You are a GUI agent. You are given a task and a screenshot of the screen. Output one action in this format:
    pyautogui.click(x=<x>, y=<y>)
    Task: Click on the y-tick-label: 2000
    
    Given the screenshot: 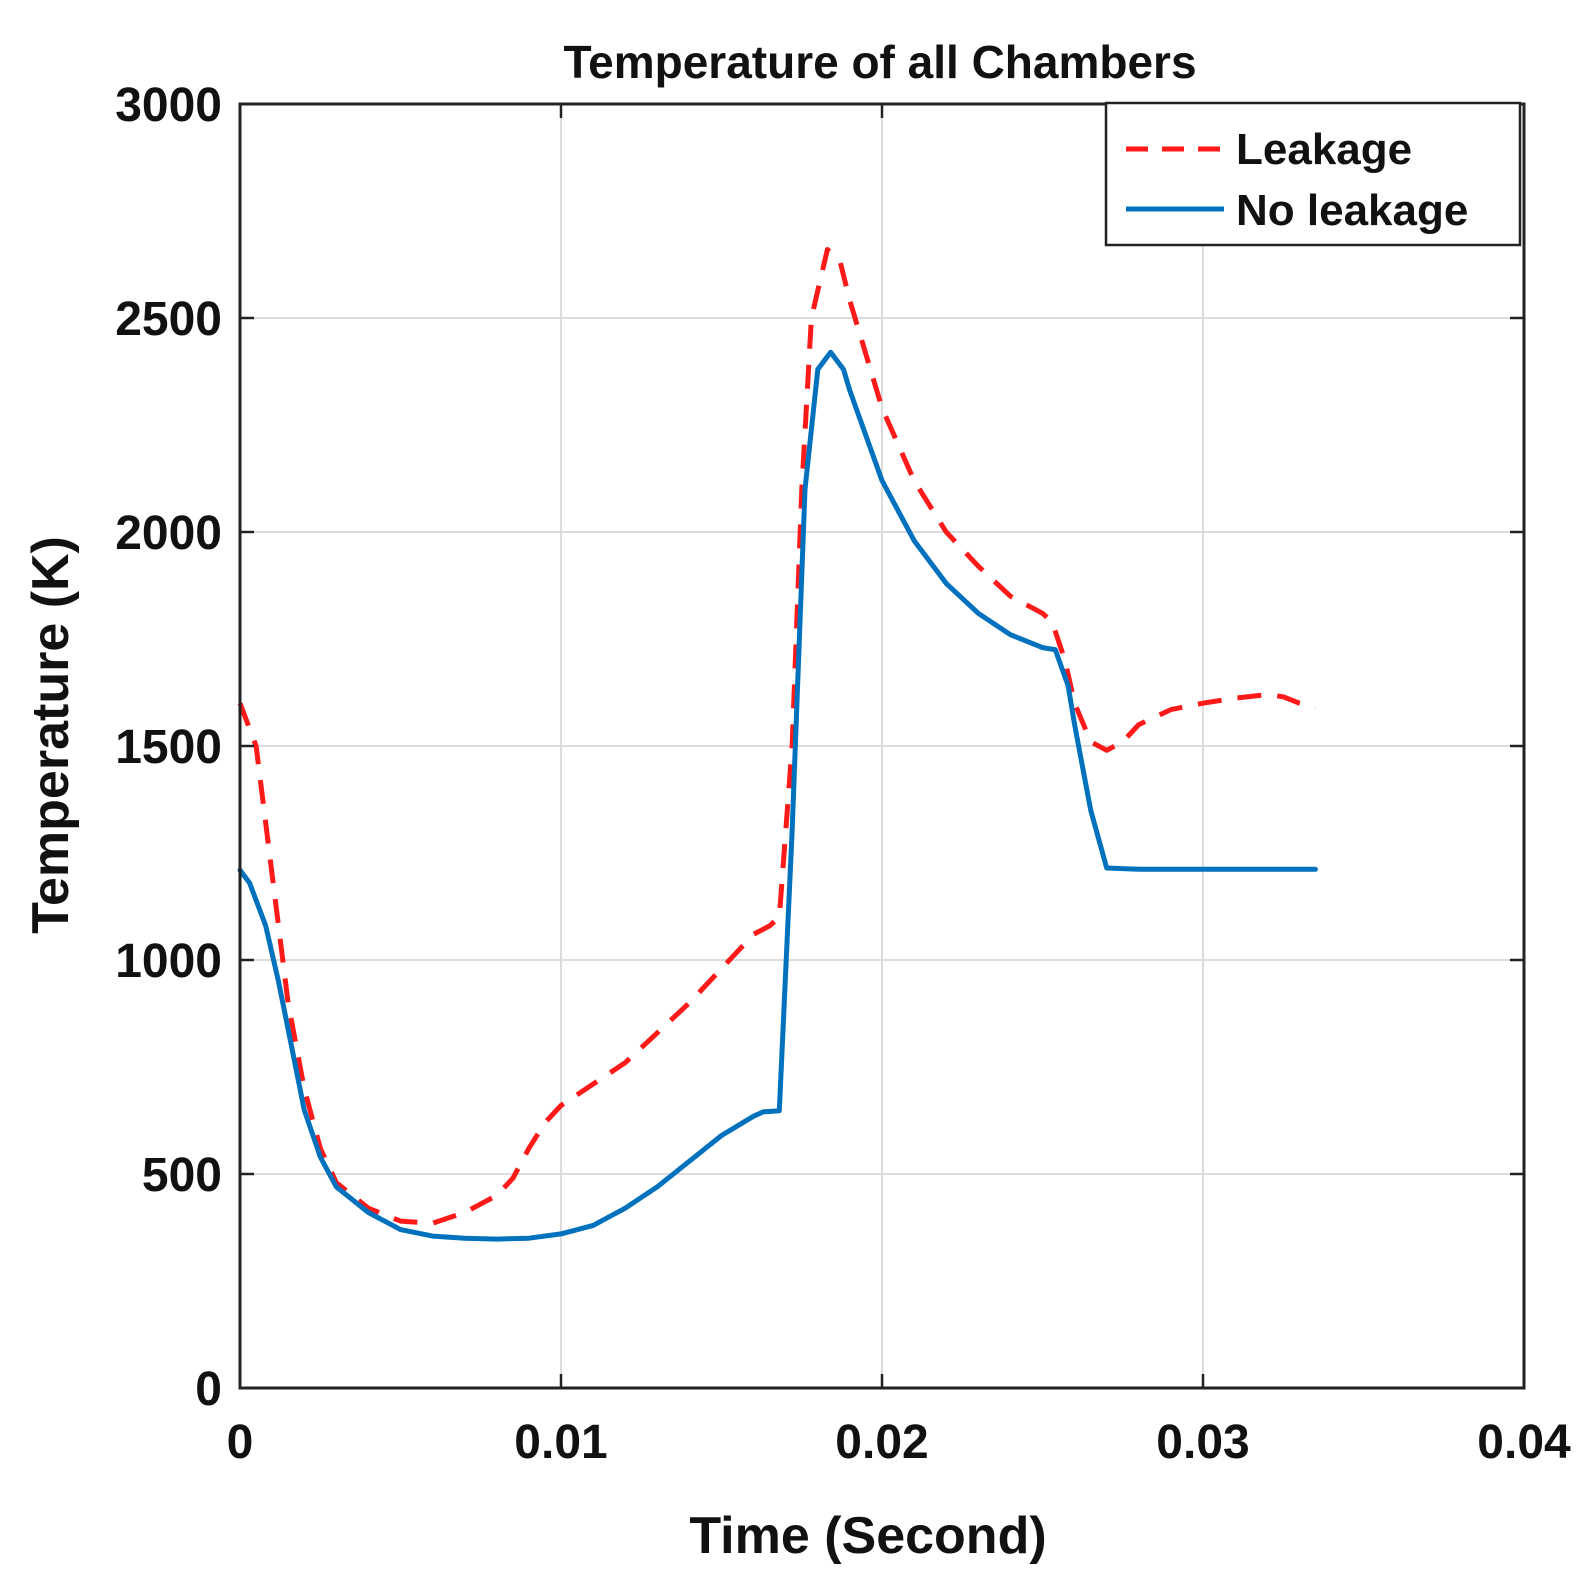 What is the action you would take?
    pyautogui.click(x=168, y=533)
    